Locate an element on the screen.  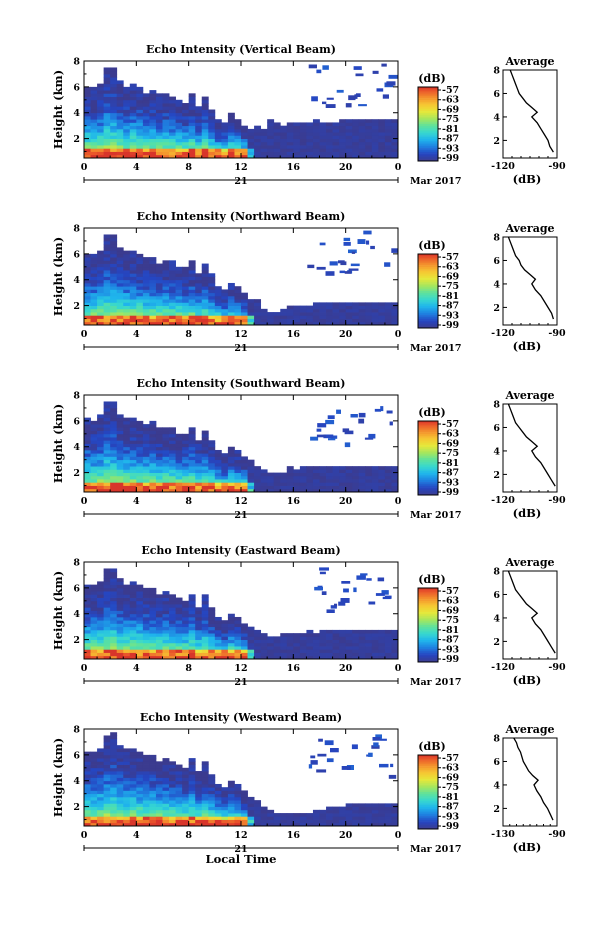
colorbar-frame is located at coordinates (428, 458).